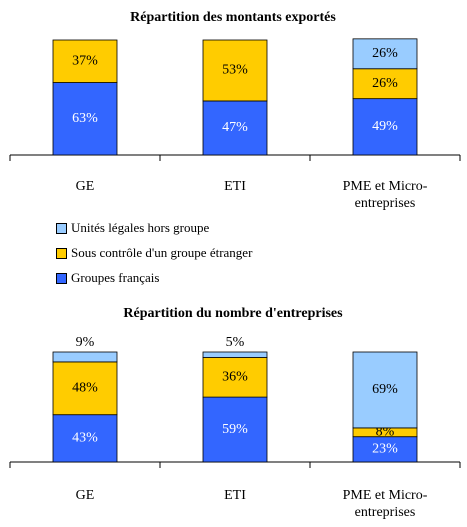 The width and height of the screenshot is (467, 527). I want to click on value-label: 5%, so click(235, 342).